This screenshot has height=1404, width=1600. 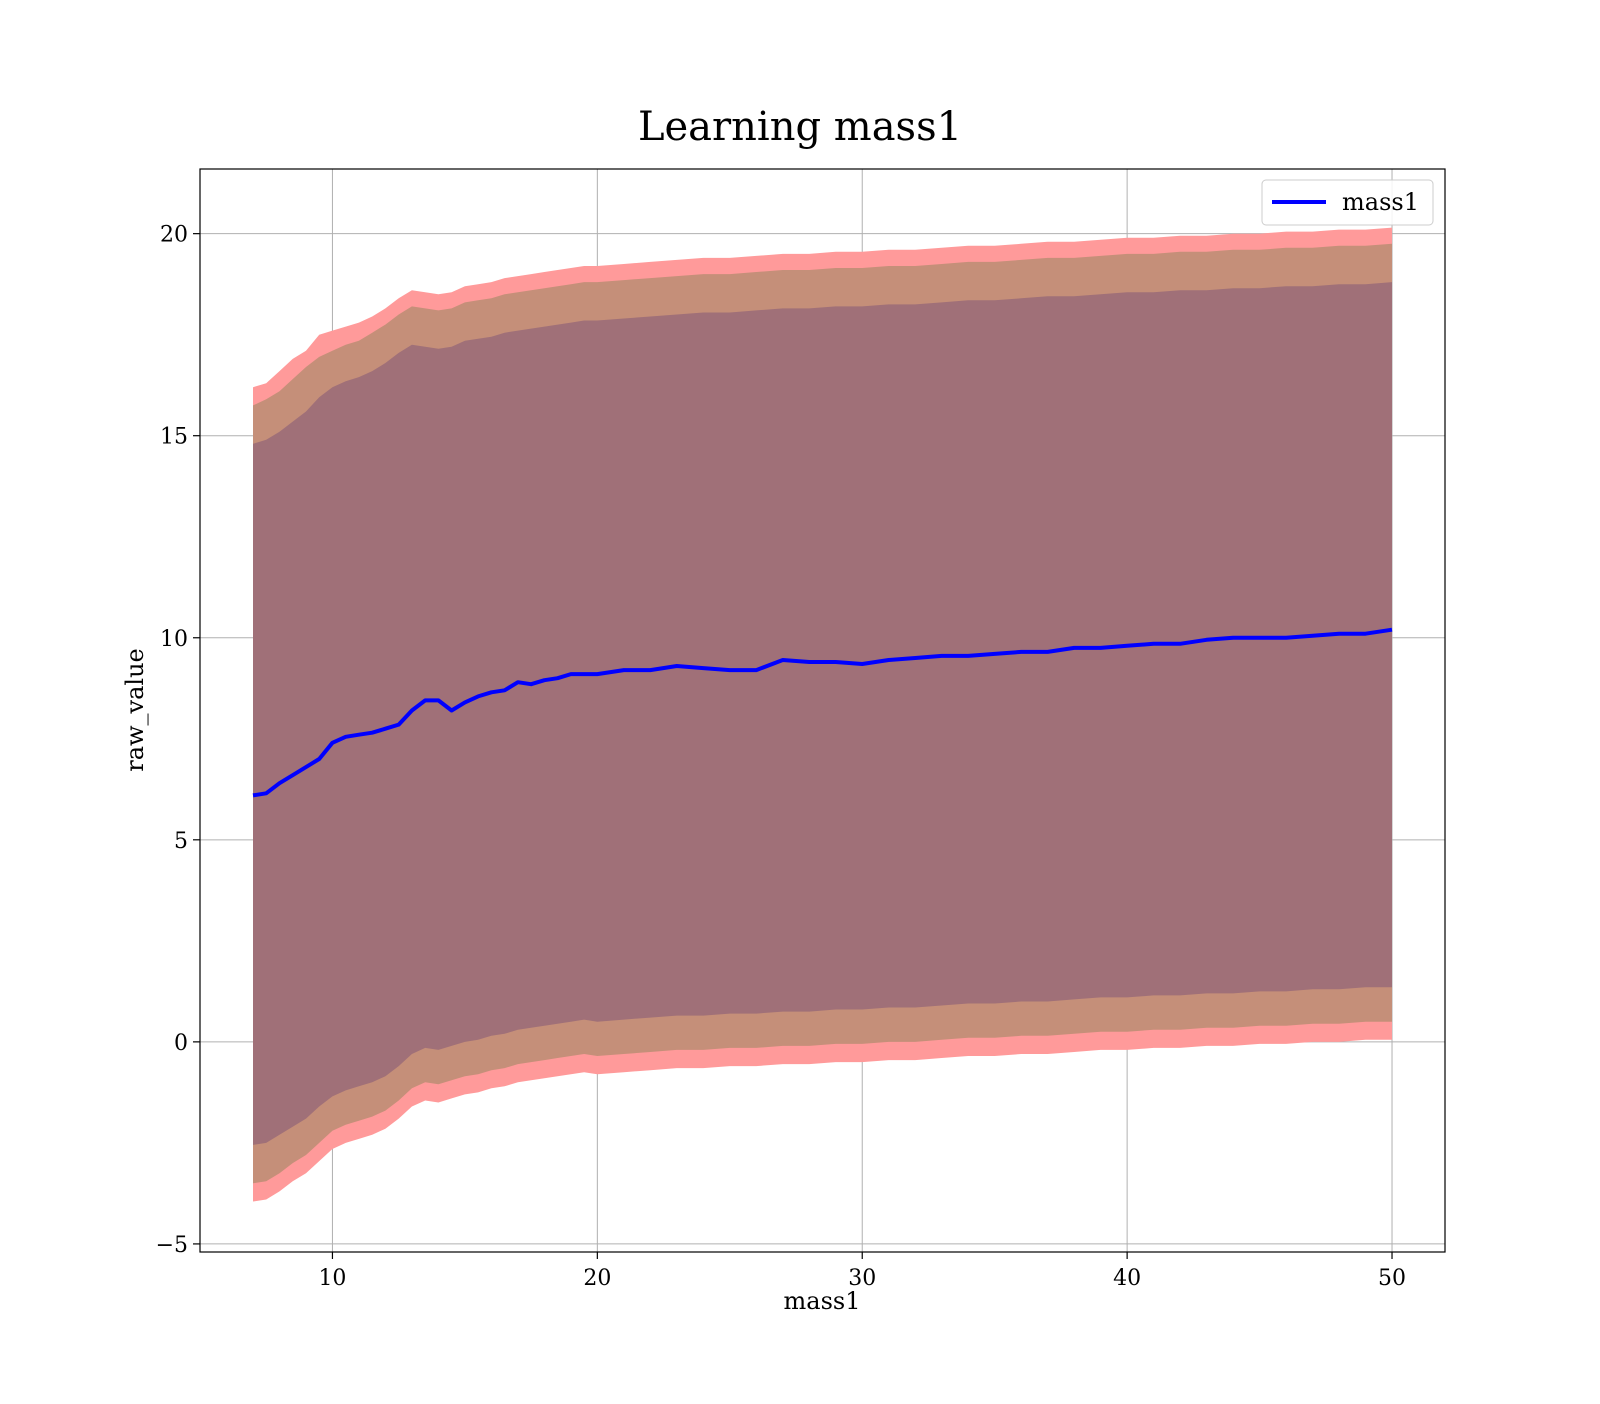 What do you see at coordinates (1127, 1278) in the screenshot?
I see `x-tick-label: 40` at bounding box center [1127, 1278].